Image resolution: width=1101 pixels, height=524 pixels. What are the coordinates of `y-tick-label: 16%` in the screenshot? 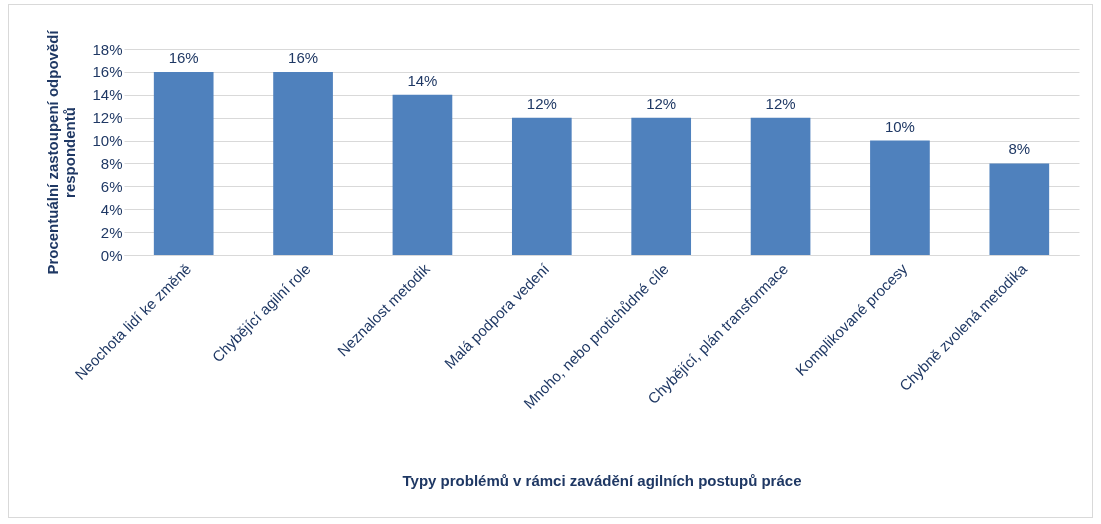 It's located at (107, 72).